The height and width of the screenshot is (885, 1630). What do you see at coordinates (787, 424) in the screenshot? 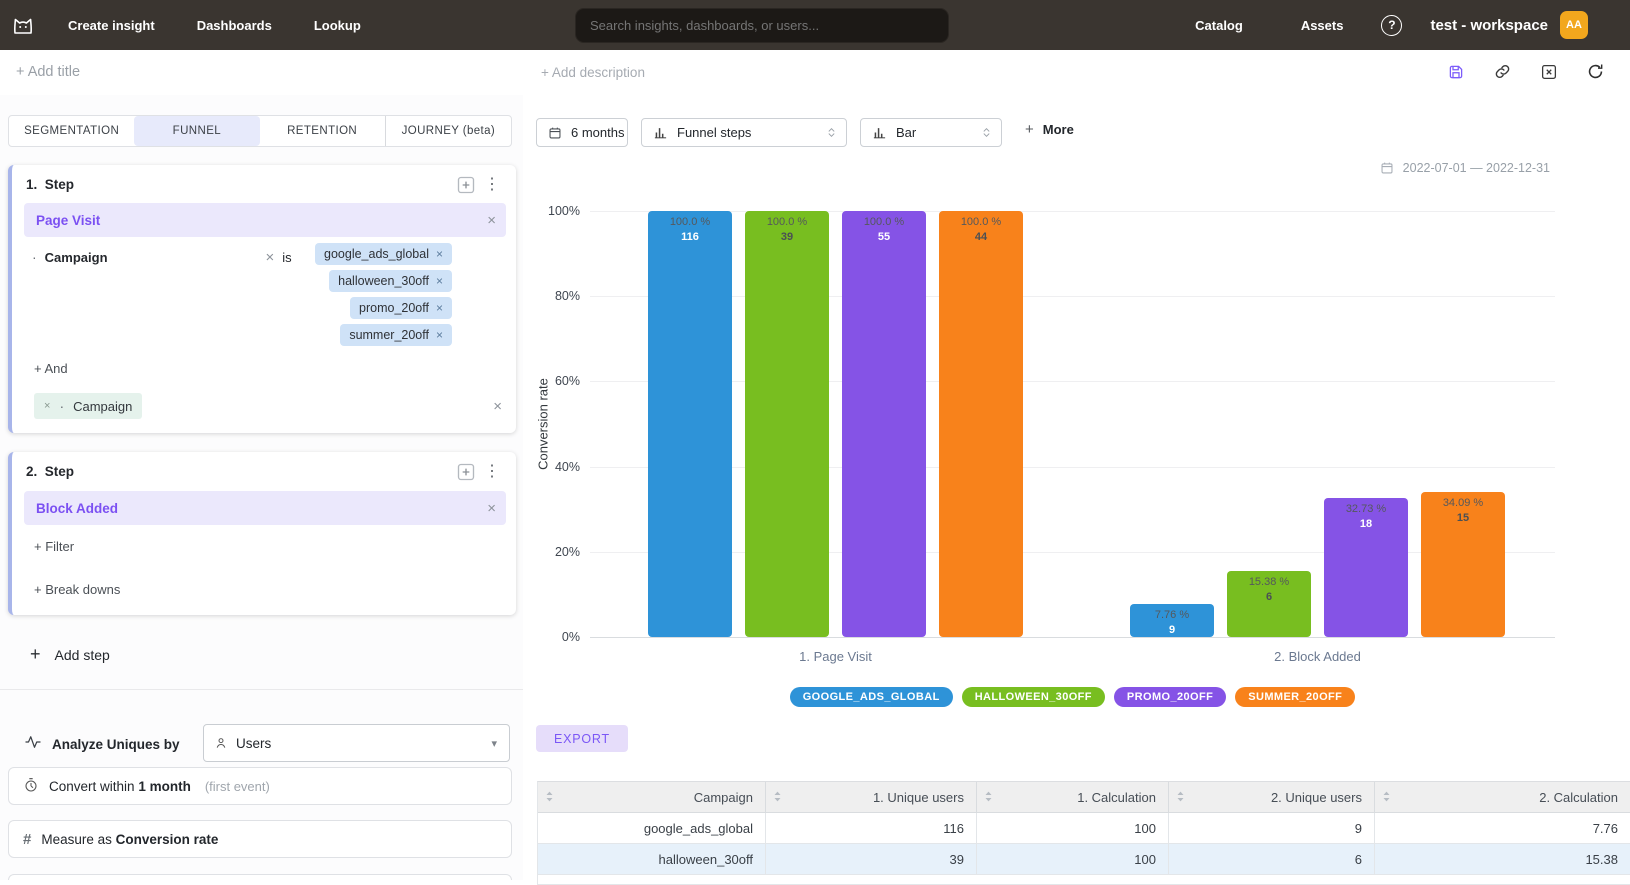
I see `bar-halloween_30off-1: 100.0 % 39` at bounding box center [787, 424].